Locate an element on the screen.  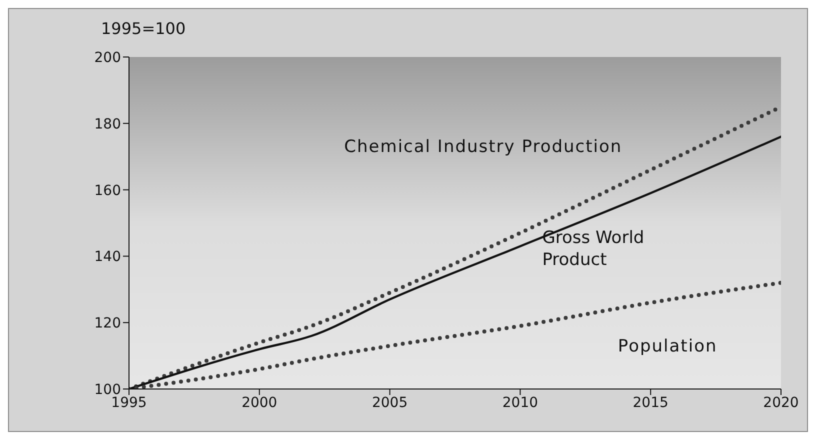
x-tick-label: 2020 is located at coordinates (781, 402).